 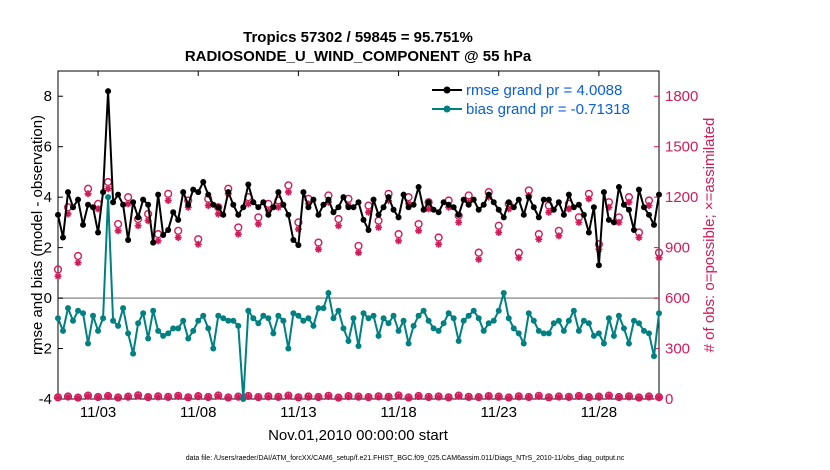 I want to click on legend-bias-label: bias grand pr = -0.71318, so click(x=548, y=109).